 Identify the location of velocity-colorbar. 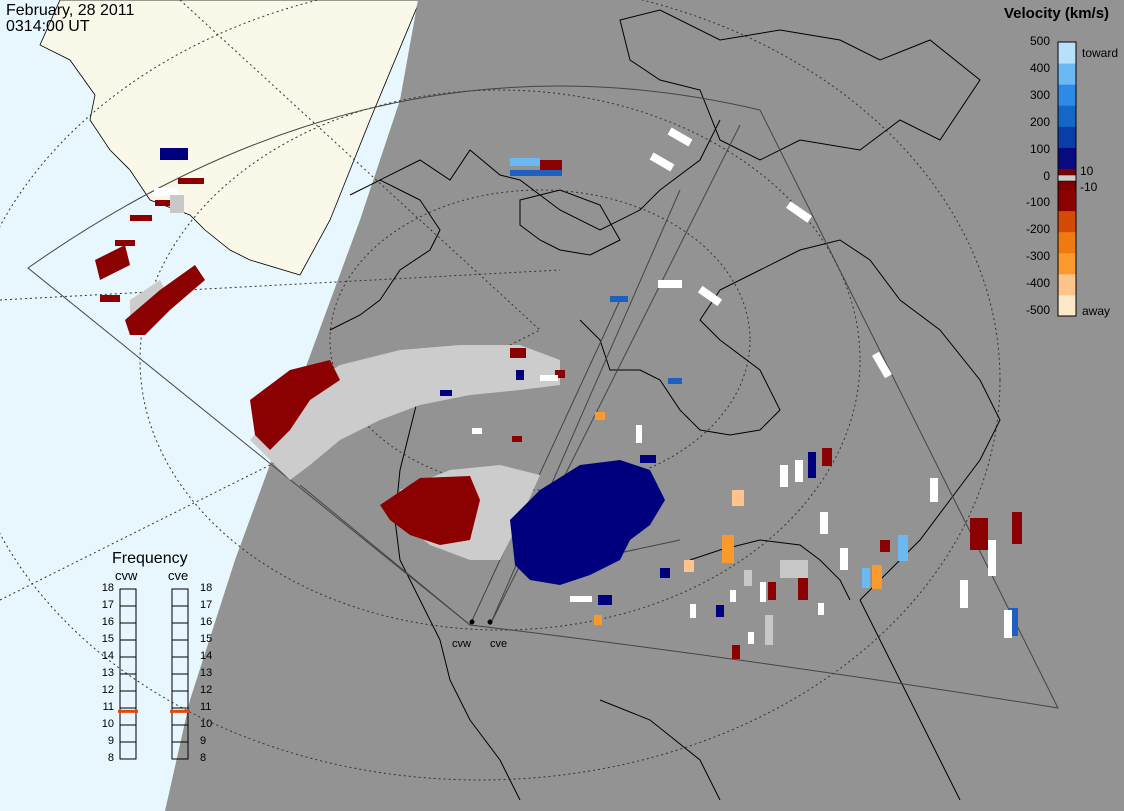
(1067, 179).